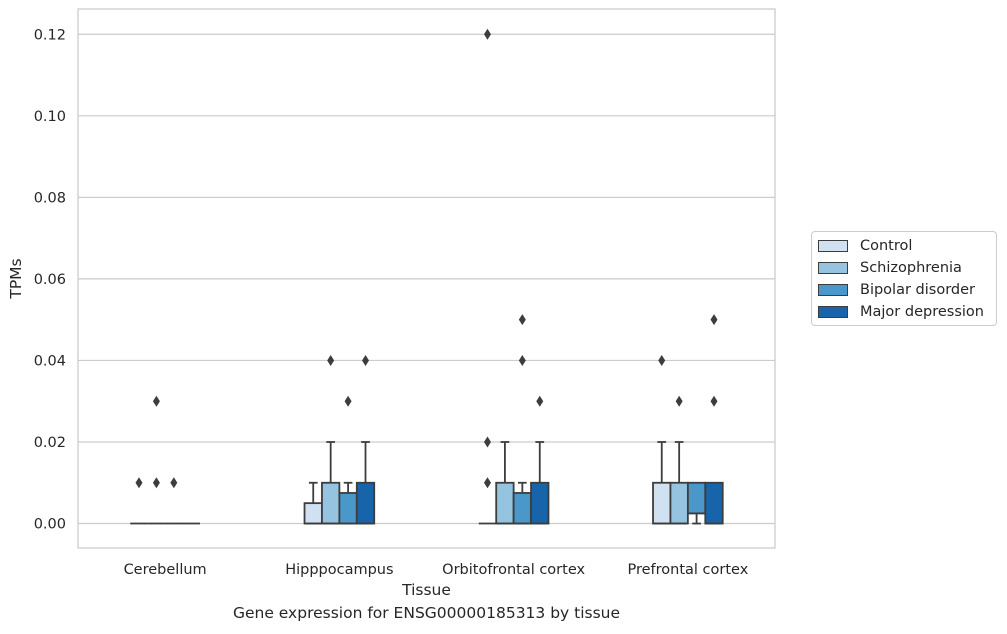  Describe the element at coordinates (833, 268) in the screenshot. I see `legend-swatch-schizophrenia` at that location.